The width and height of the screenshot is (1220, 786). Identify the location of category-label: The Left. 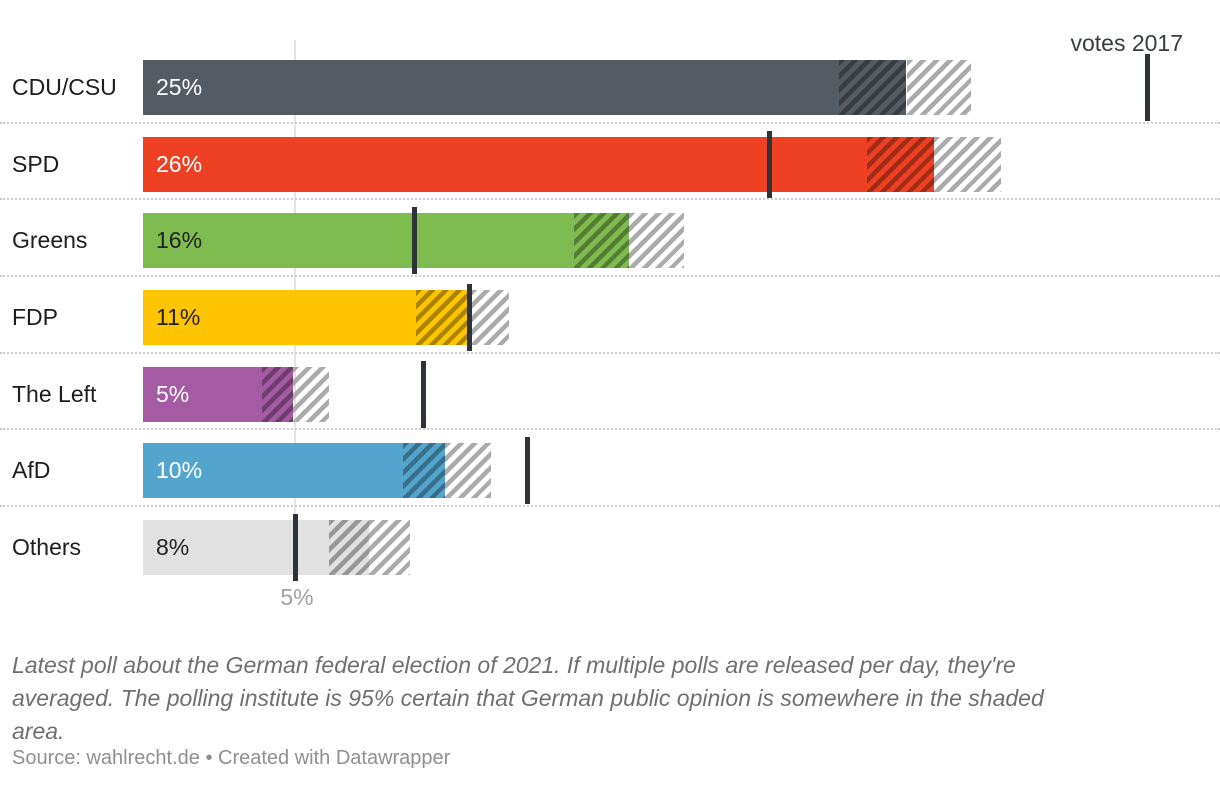
(54, 393).